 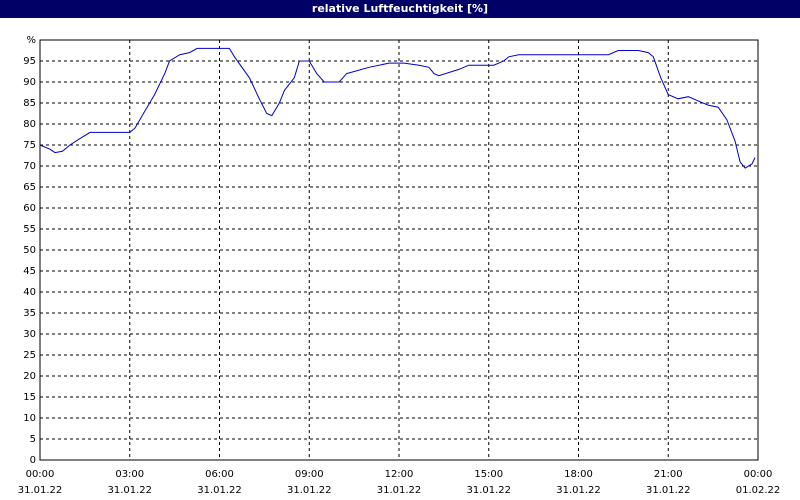 What do you see at coordinates (29, 187) in the screenshot?
I see `y-tick-label: 65` at bounding box center [29, 187].